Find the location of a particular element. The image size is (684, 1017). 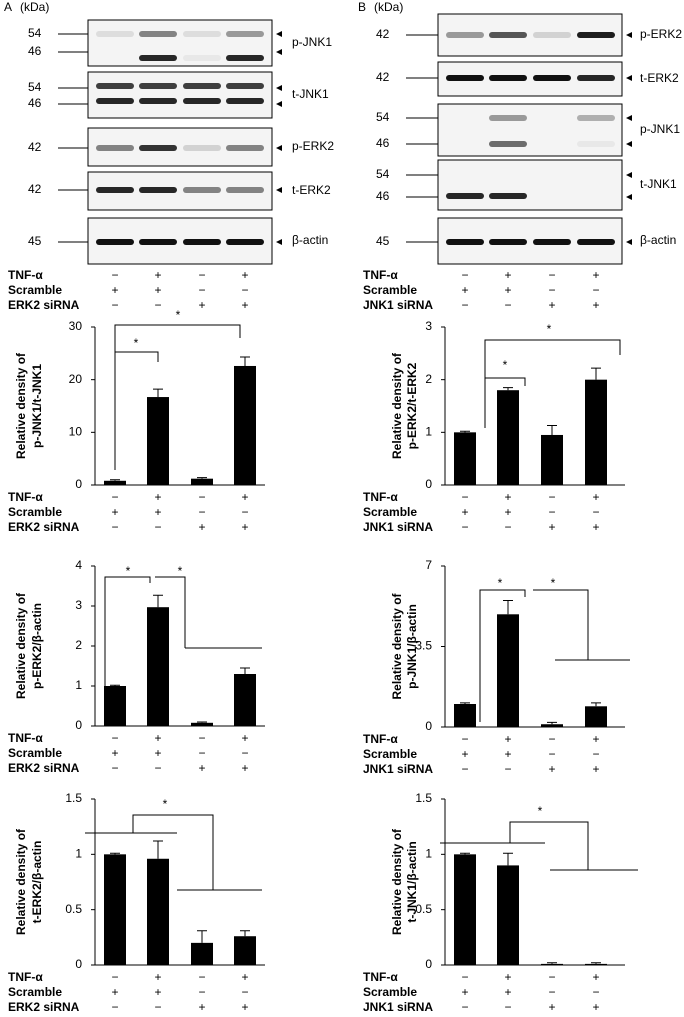

significance-mark: * is located at coordinates (540, 811).